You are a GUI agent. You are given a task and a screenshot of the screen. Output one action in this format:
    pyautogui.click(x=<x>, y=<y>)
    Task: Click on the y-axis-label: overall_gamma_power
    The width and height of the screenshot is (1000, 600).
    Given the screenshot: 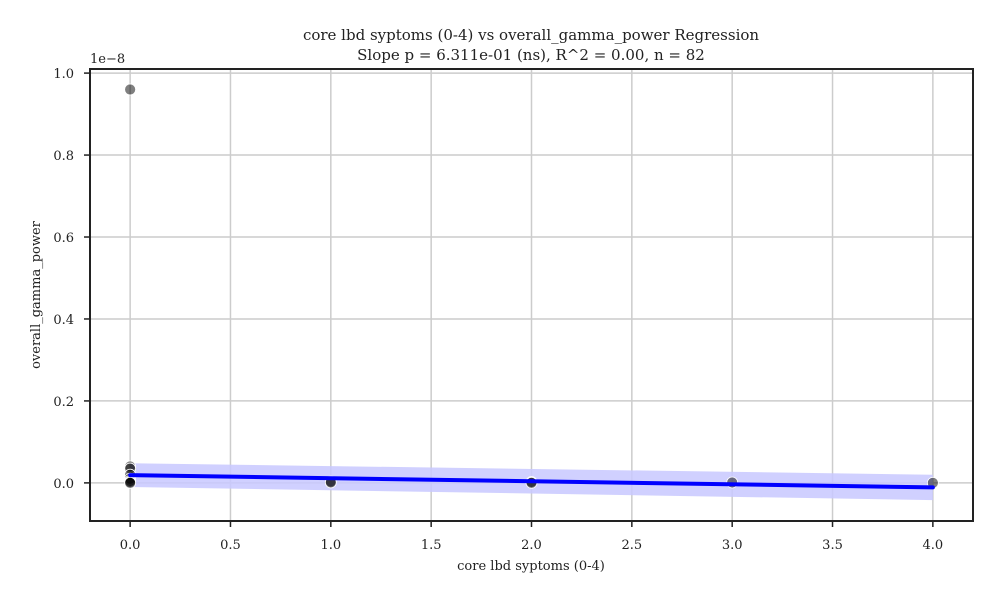 What is the action you would take?
    pyautogui.click(x=36, y=294)
    